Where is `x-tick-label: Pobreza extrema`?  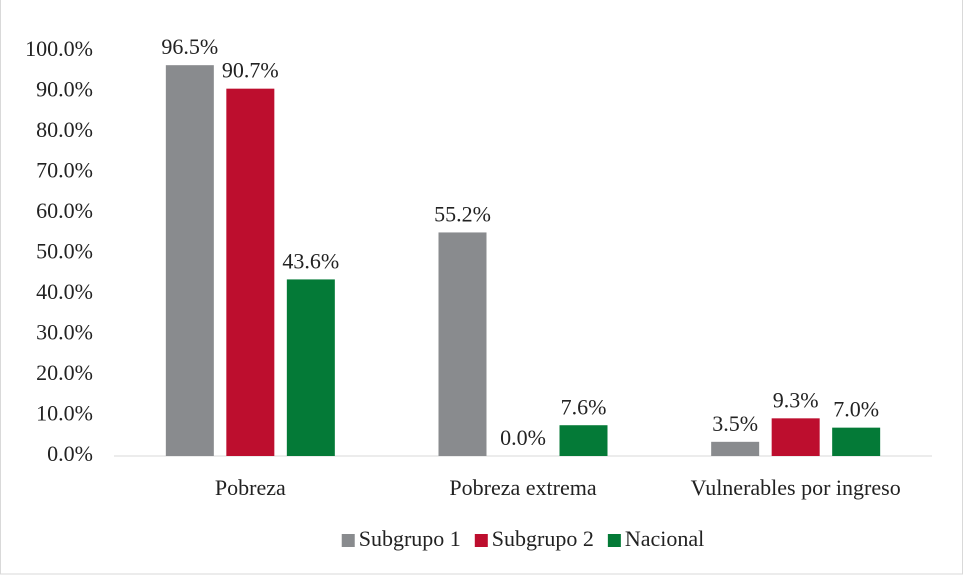
x-tick-label: Pobreza extrema is located at coordinates (522, 487).